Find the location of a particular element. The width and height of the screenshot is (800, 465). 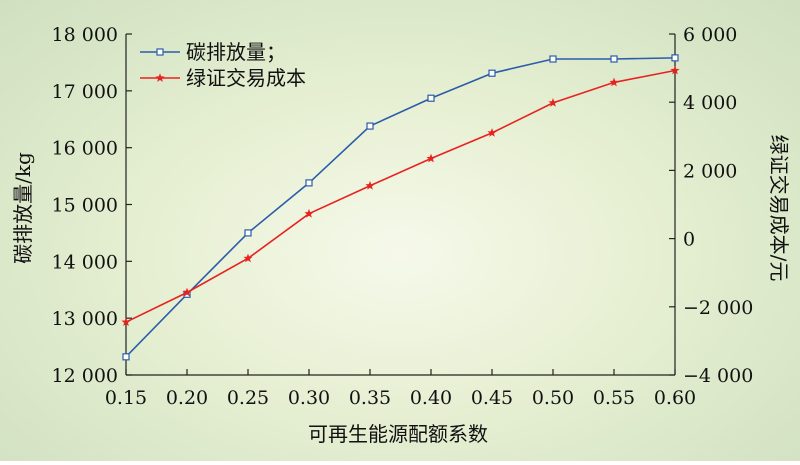

legend-label-1: 碳排放量； is located at coordinates (236, 52).